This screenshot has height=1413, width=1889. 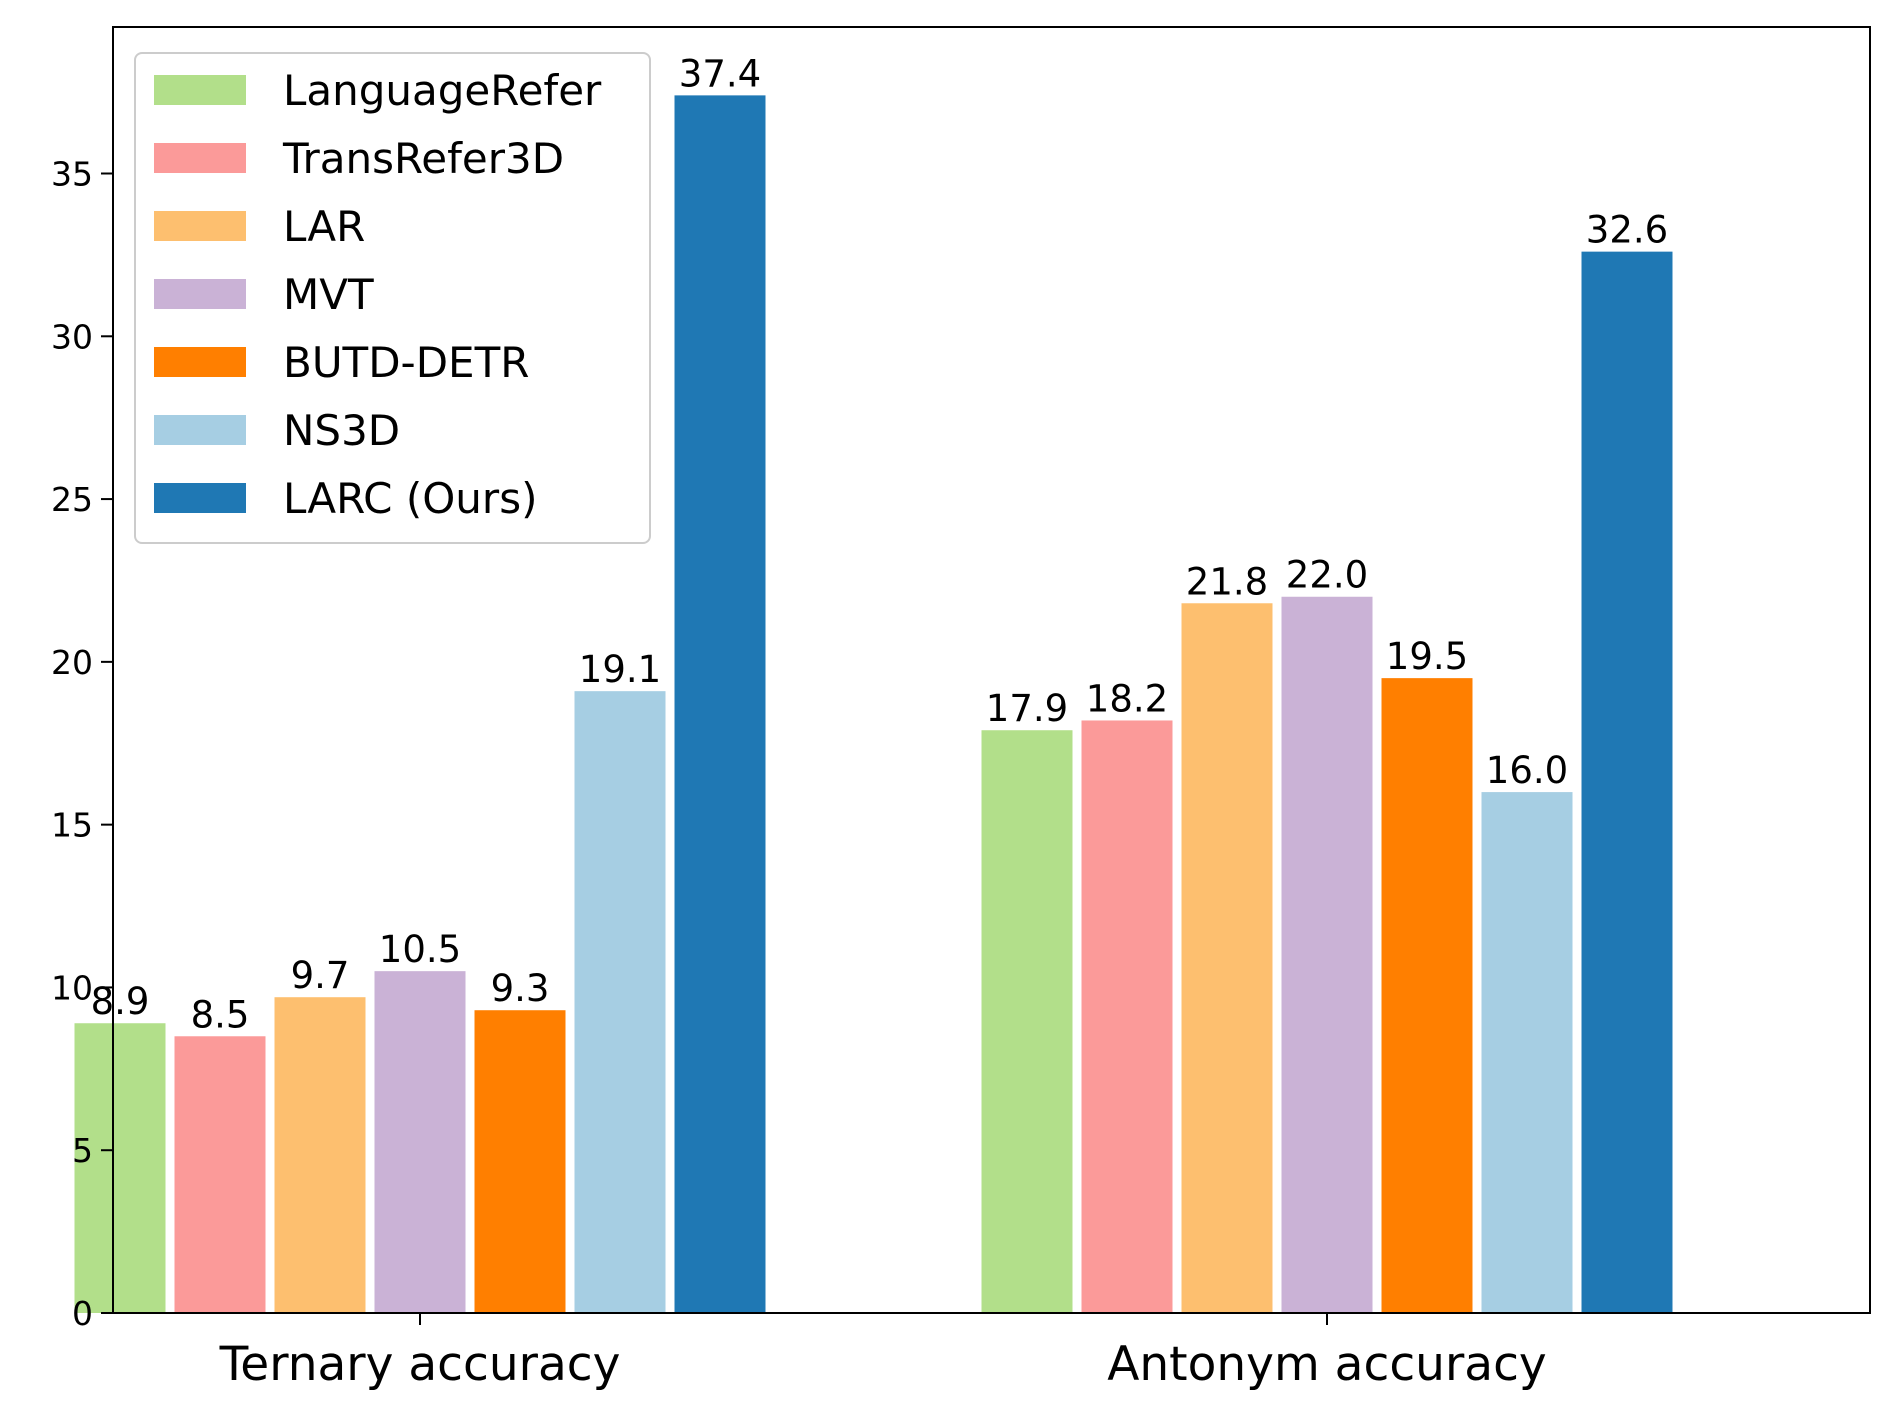 What do you see at coordinates (1227, 958) in the screenshot?
I see `bar-lar-antonym` at bounding box center [1227, 958].